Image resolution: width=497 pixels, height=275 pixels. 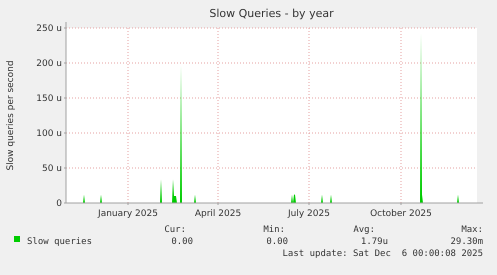 What do you see at coordinates (59, 242) in the screenshot?
I see `legend-label: Slow queries` at bounding box center [59, 242].